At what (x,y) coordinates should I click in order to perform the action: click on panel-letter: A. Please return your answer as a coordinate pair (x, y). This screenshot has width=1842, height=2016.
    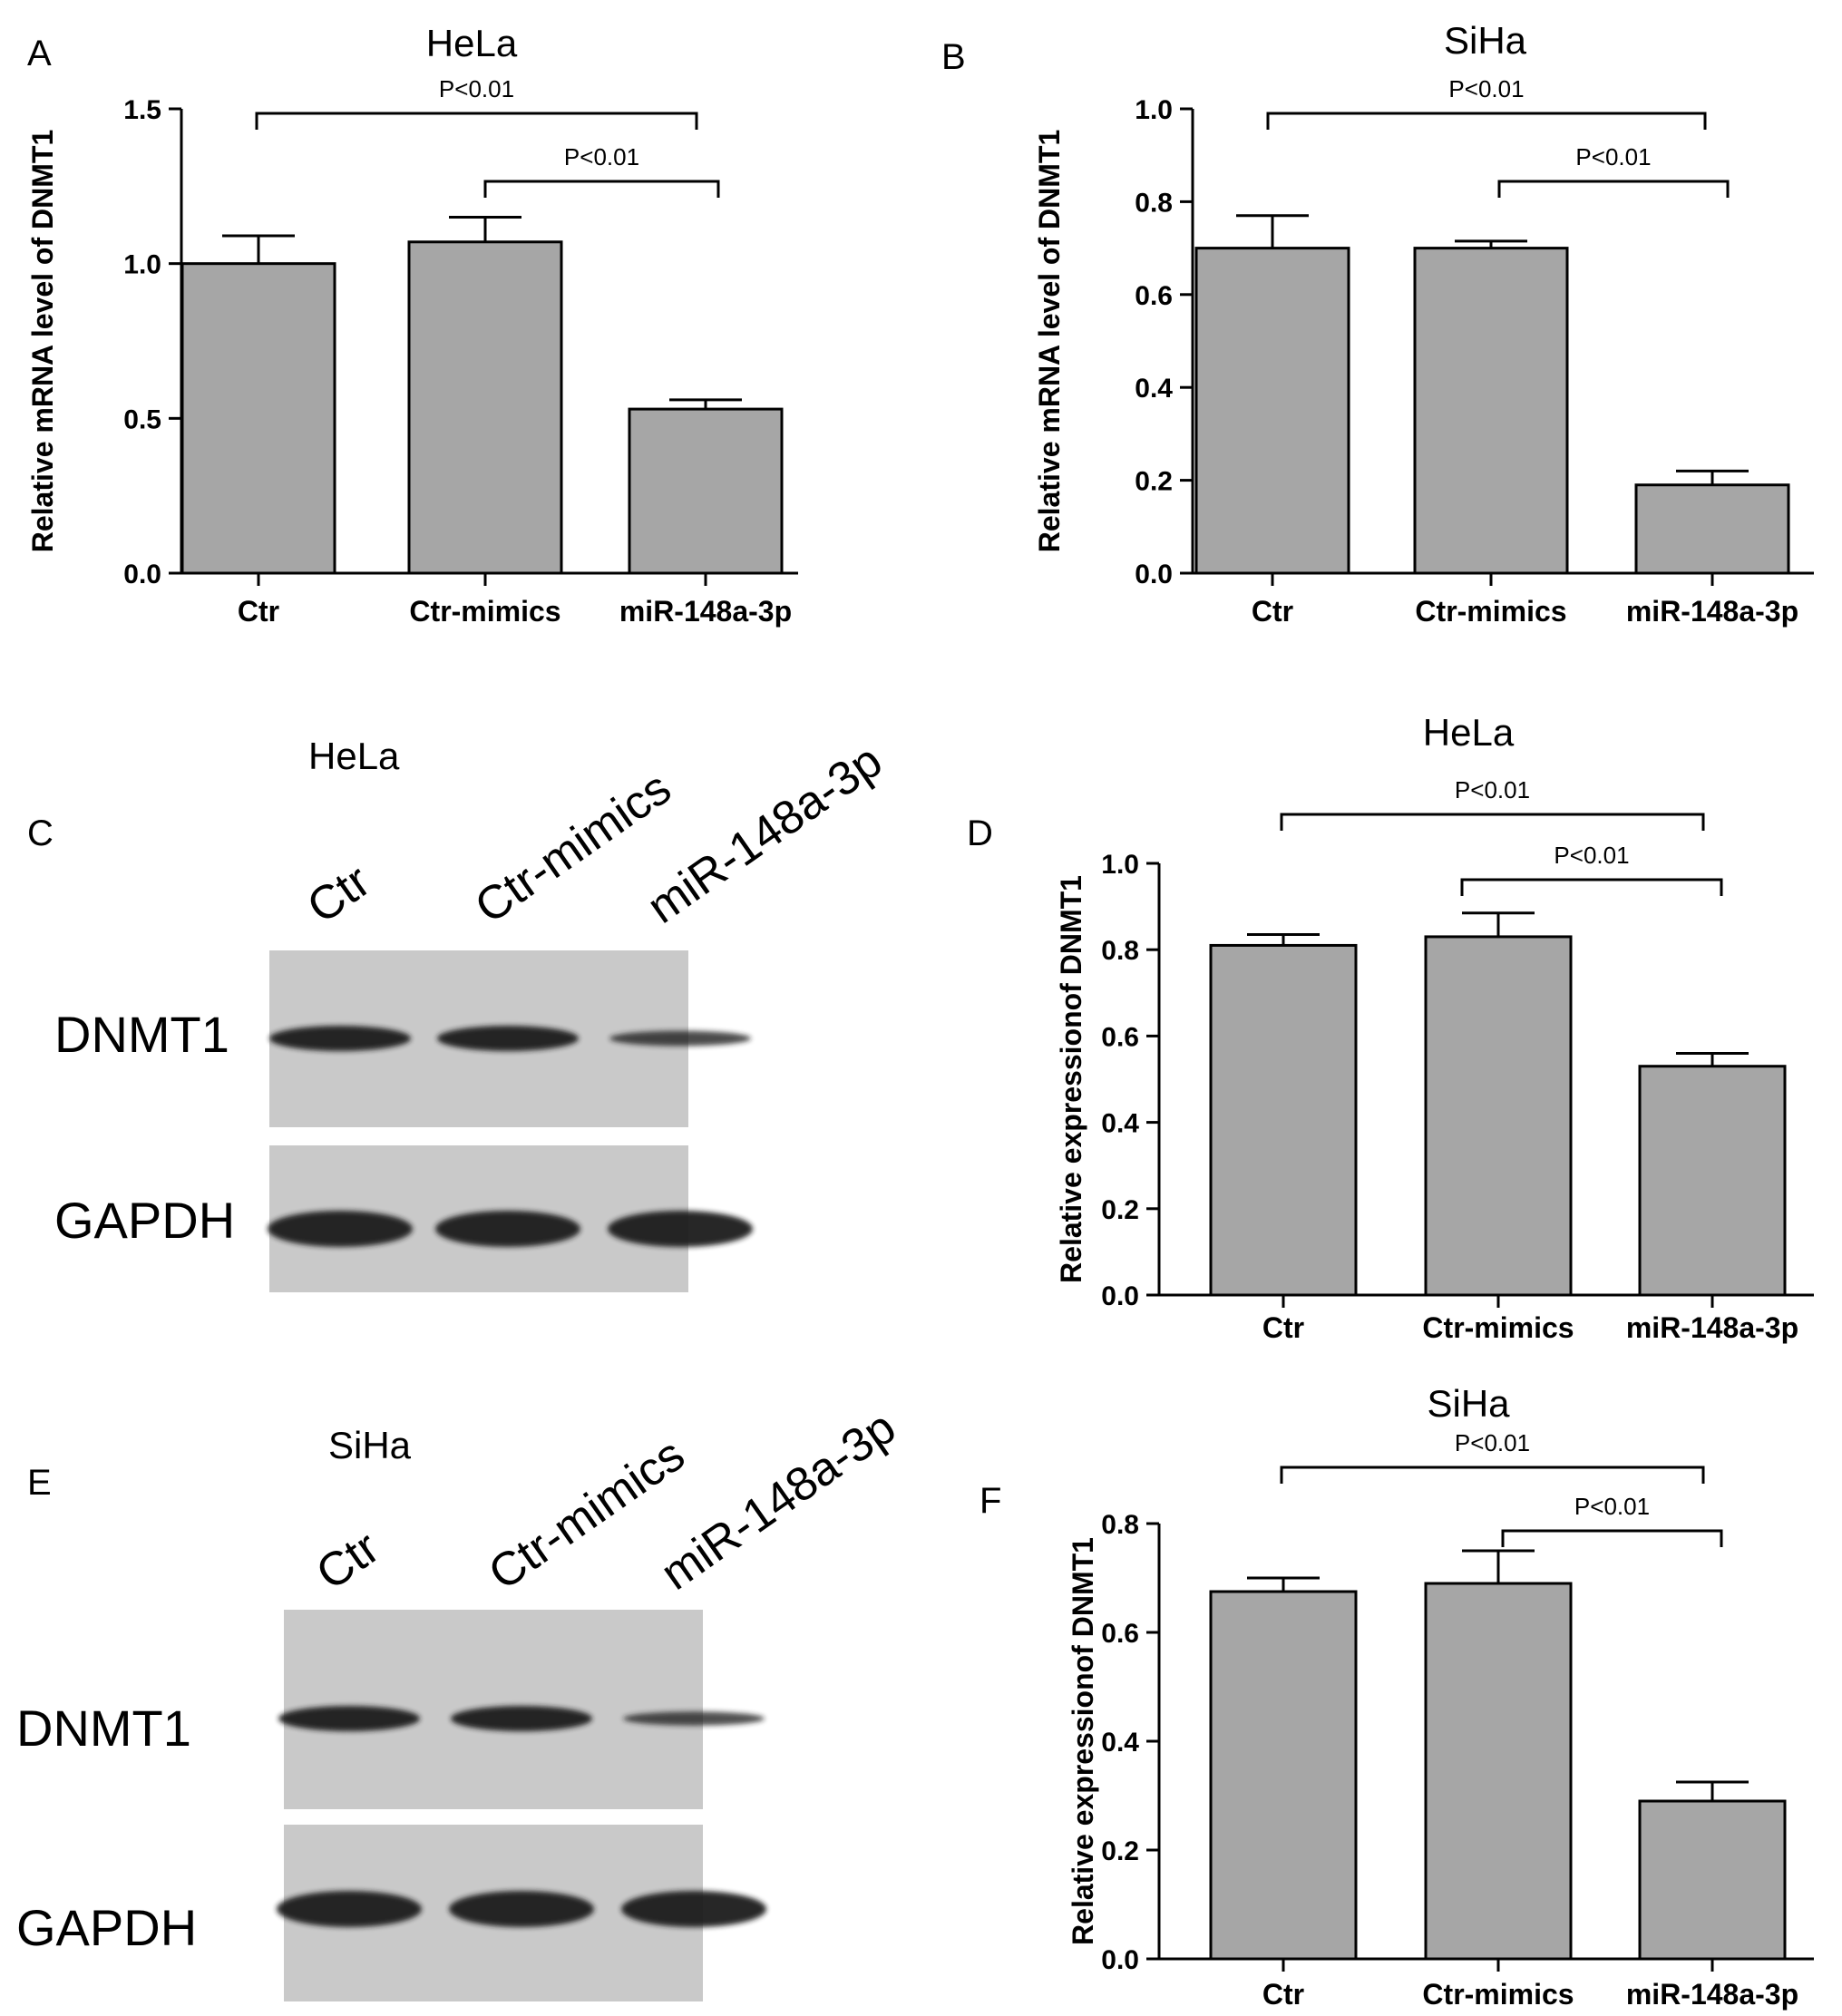
    Looking at the image, I should click on (39, 53).